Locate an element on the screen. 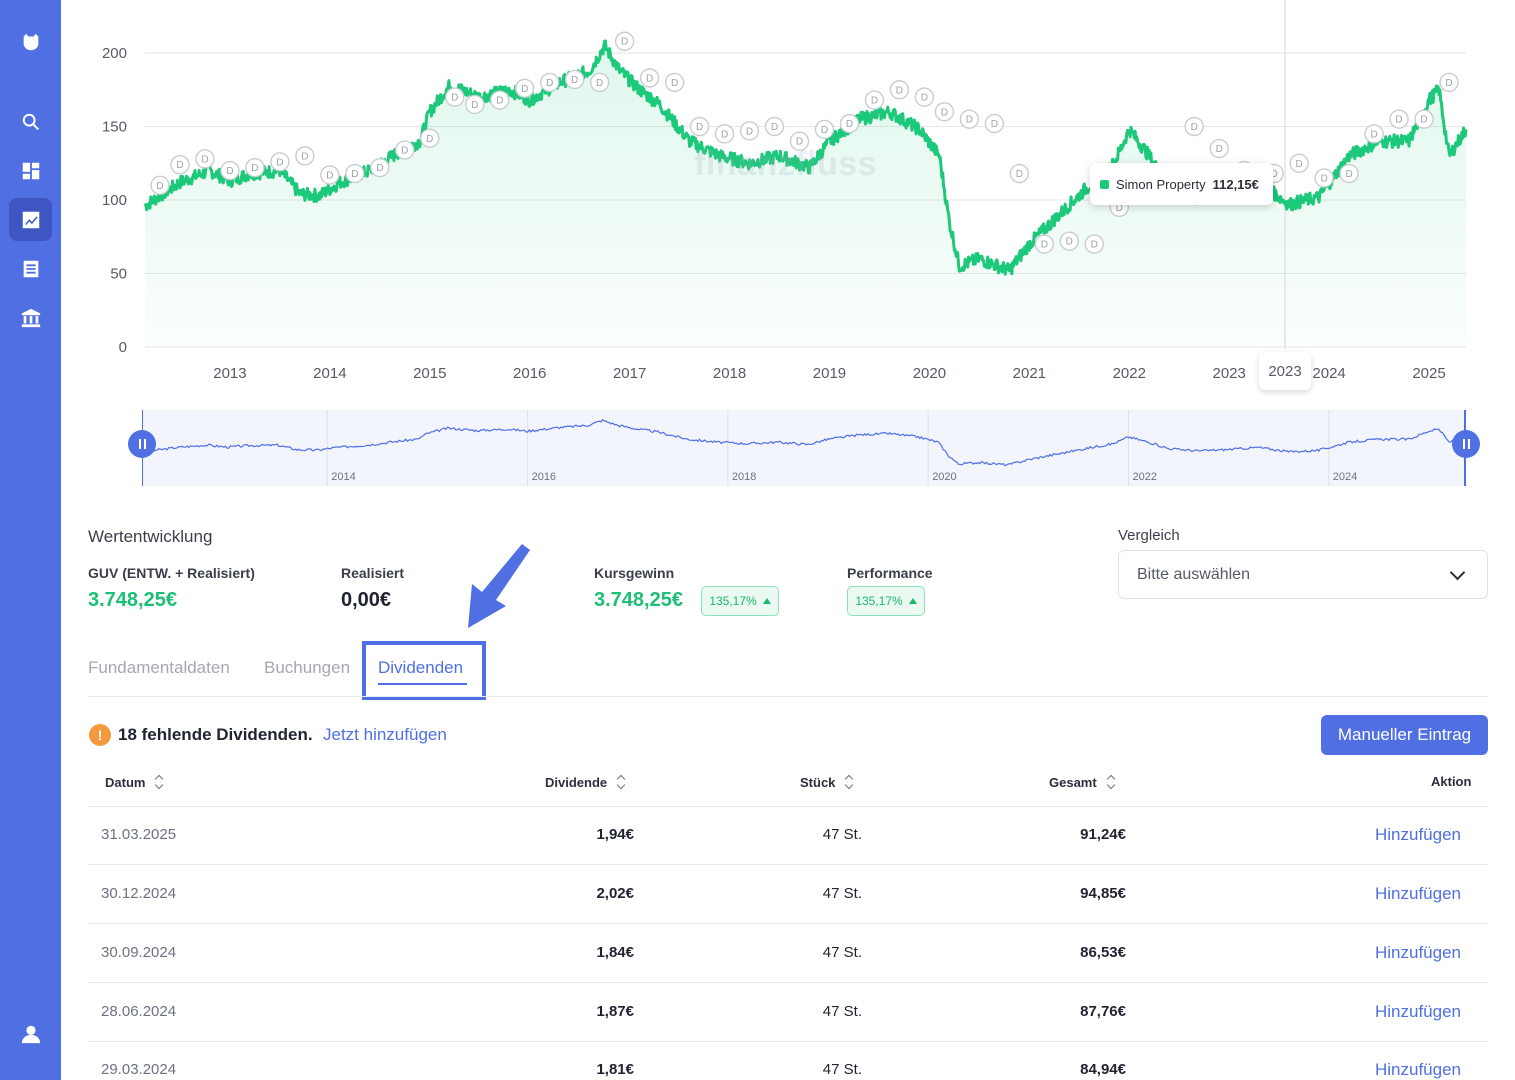 The height and width of the screenshot is (1080, 1515). navigator-handle-left is located at coordinates (142, 444).